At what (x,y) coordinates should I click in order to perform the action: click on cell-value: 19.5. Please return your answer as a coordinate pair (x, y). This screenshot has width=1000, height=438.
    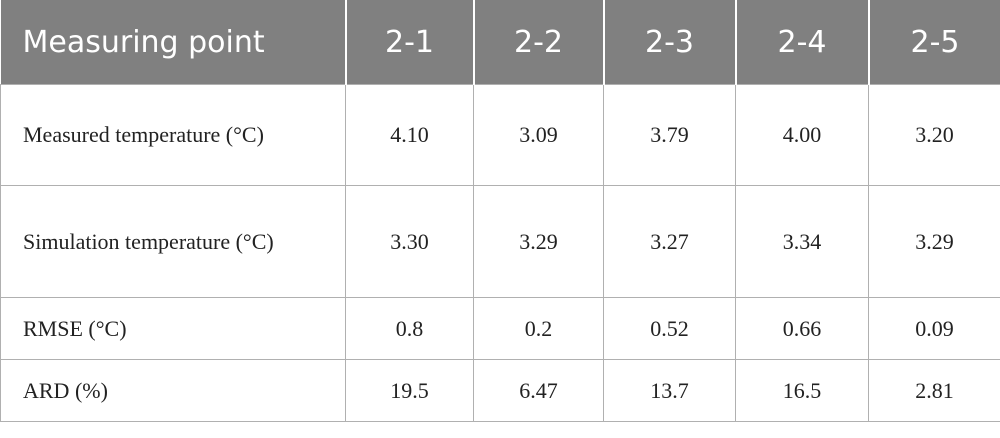
    Looking at the image, I should click on (409, 390).